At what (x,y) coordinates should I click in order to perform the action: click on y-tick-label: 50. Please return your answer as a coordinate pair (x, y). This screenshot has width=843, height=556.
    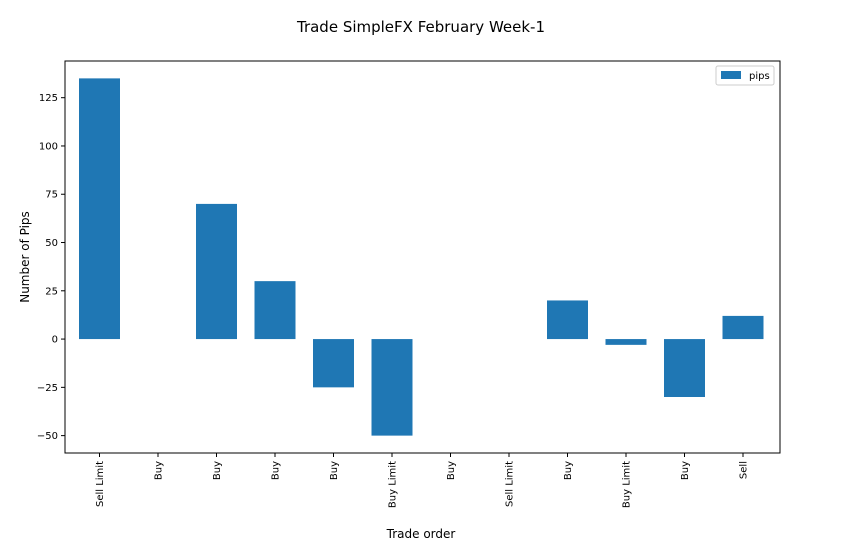
    Looking at the image, I should click on (51, 243).